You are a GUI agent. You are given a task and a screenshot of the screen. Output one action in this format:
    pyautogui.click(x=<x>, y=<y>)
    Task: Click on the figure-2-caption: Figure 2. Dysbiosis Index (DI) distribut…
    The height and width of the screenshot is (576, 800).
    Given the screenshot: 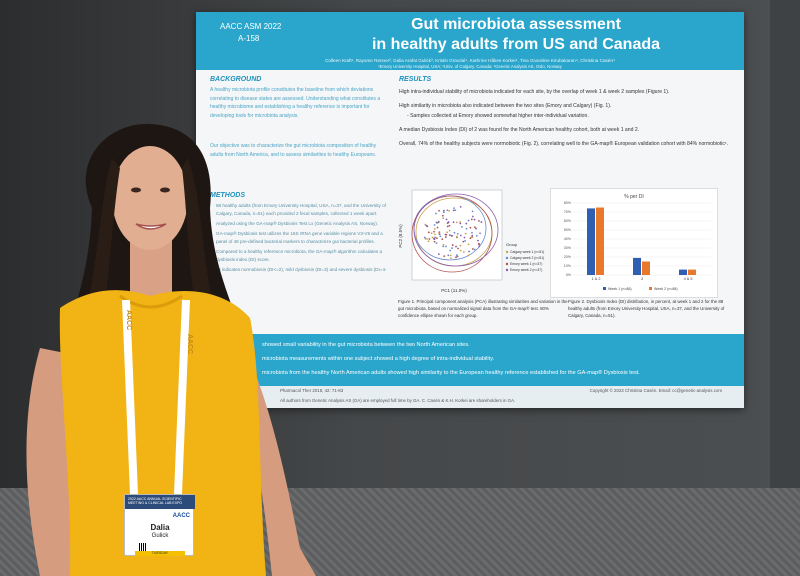 What is the action you would take?
    pyautogui.click(x=646, y=308)
    